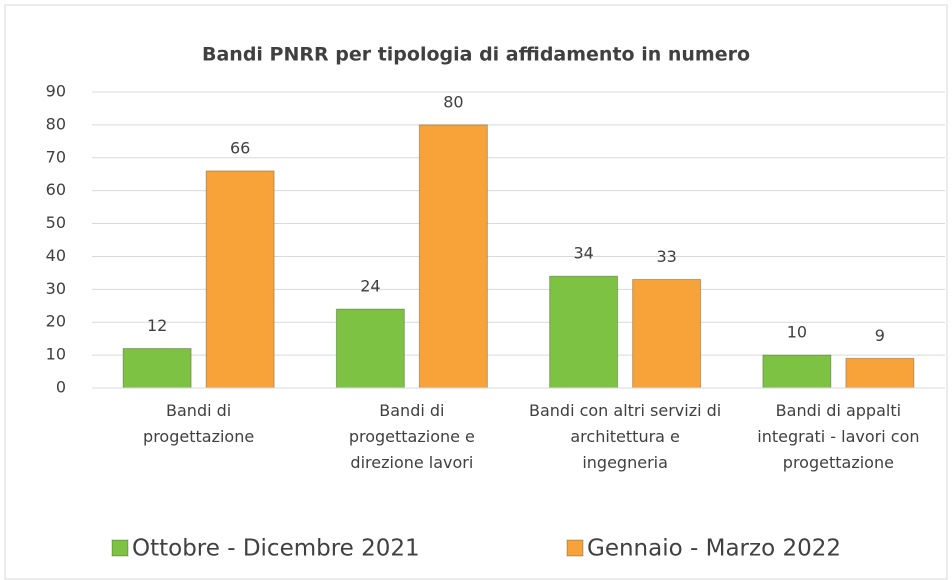 The width and height of the screenshot is (952, 580). I want to click on y-tick-label: 50, so click(56, 222).